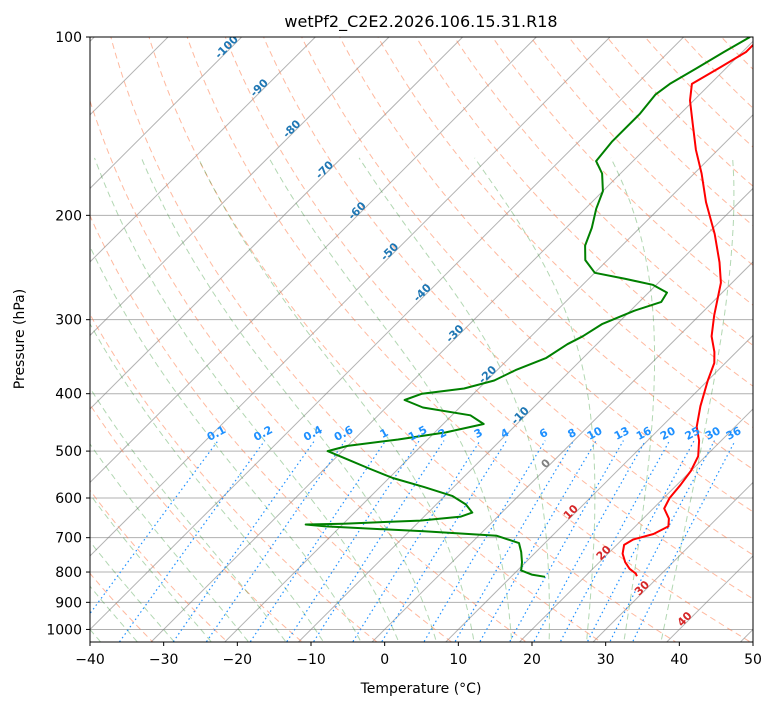 The height and width of the screenshot is (708, 775). I want to click on y-axis: 100 200 300 400 500 600 700 800 900 1000, so click(68, 334).